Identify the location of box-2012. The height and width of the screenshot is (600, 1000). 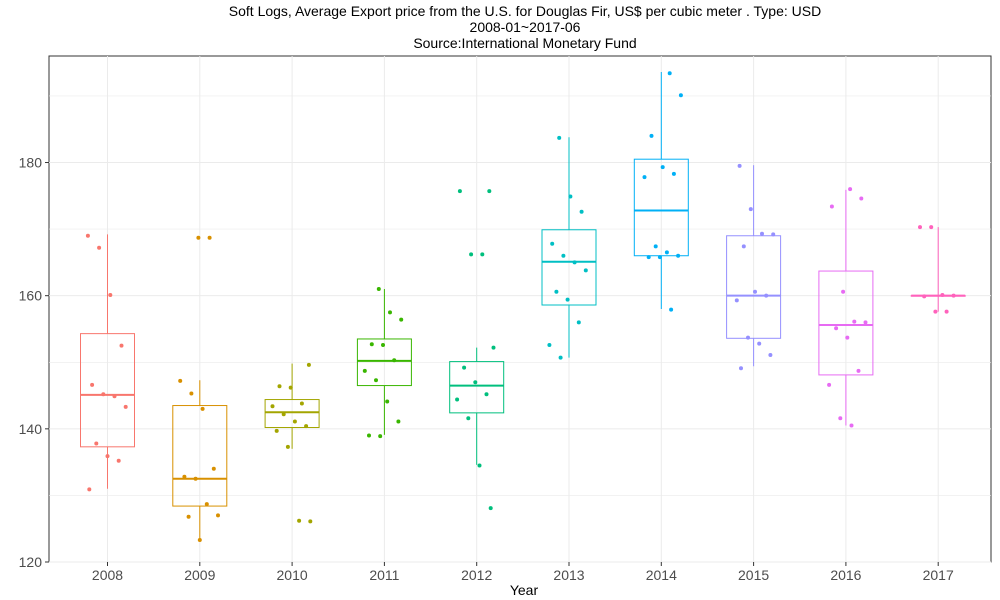
(477, 350).